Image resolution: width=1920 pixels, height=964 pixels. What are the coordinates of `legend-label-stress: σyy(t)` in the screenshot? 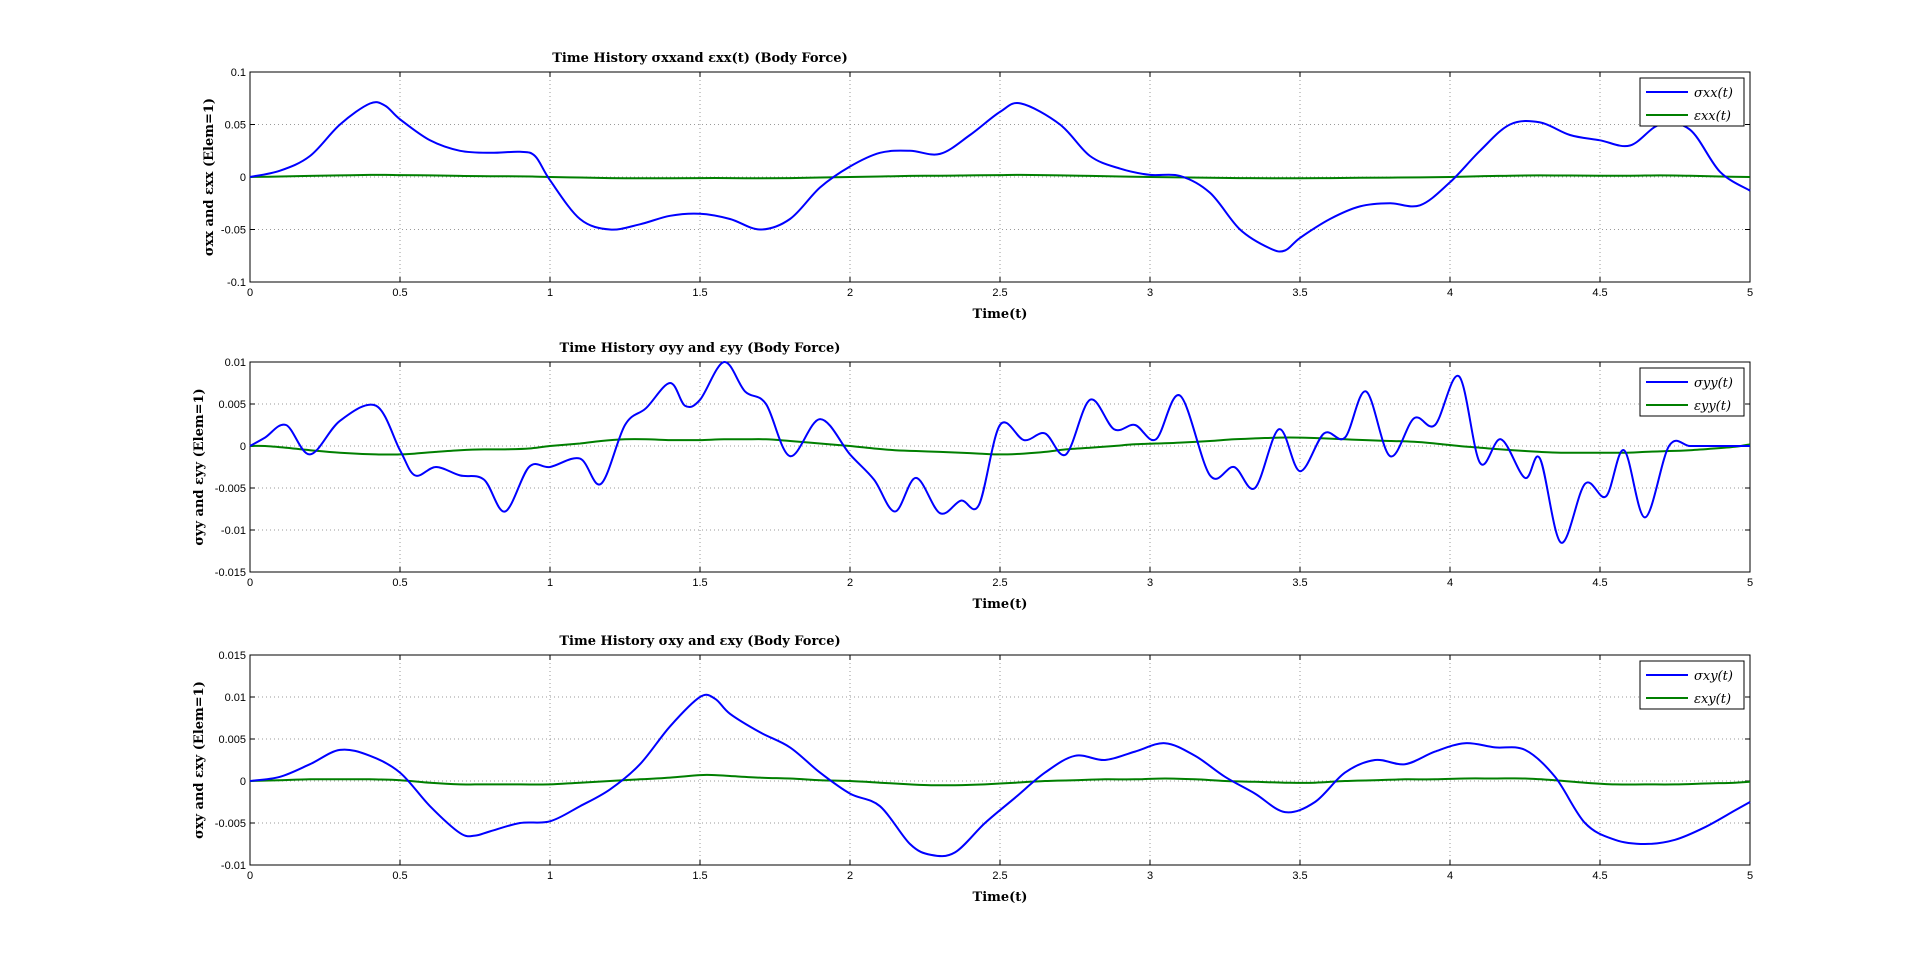 It's located at (1713, 383).